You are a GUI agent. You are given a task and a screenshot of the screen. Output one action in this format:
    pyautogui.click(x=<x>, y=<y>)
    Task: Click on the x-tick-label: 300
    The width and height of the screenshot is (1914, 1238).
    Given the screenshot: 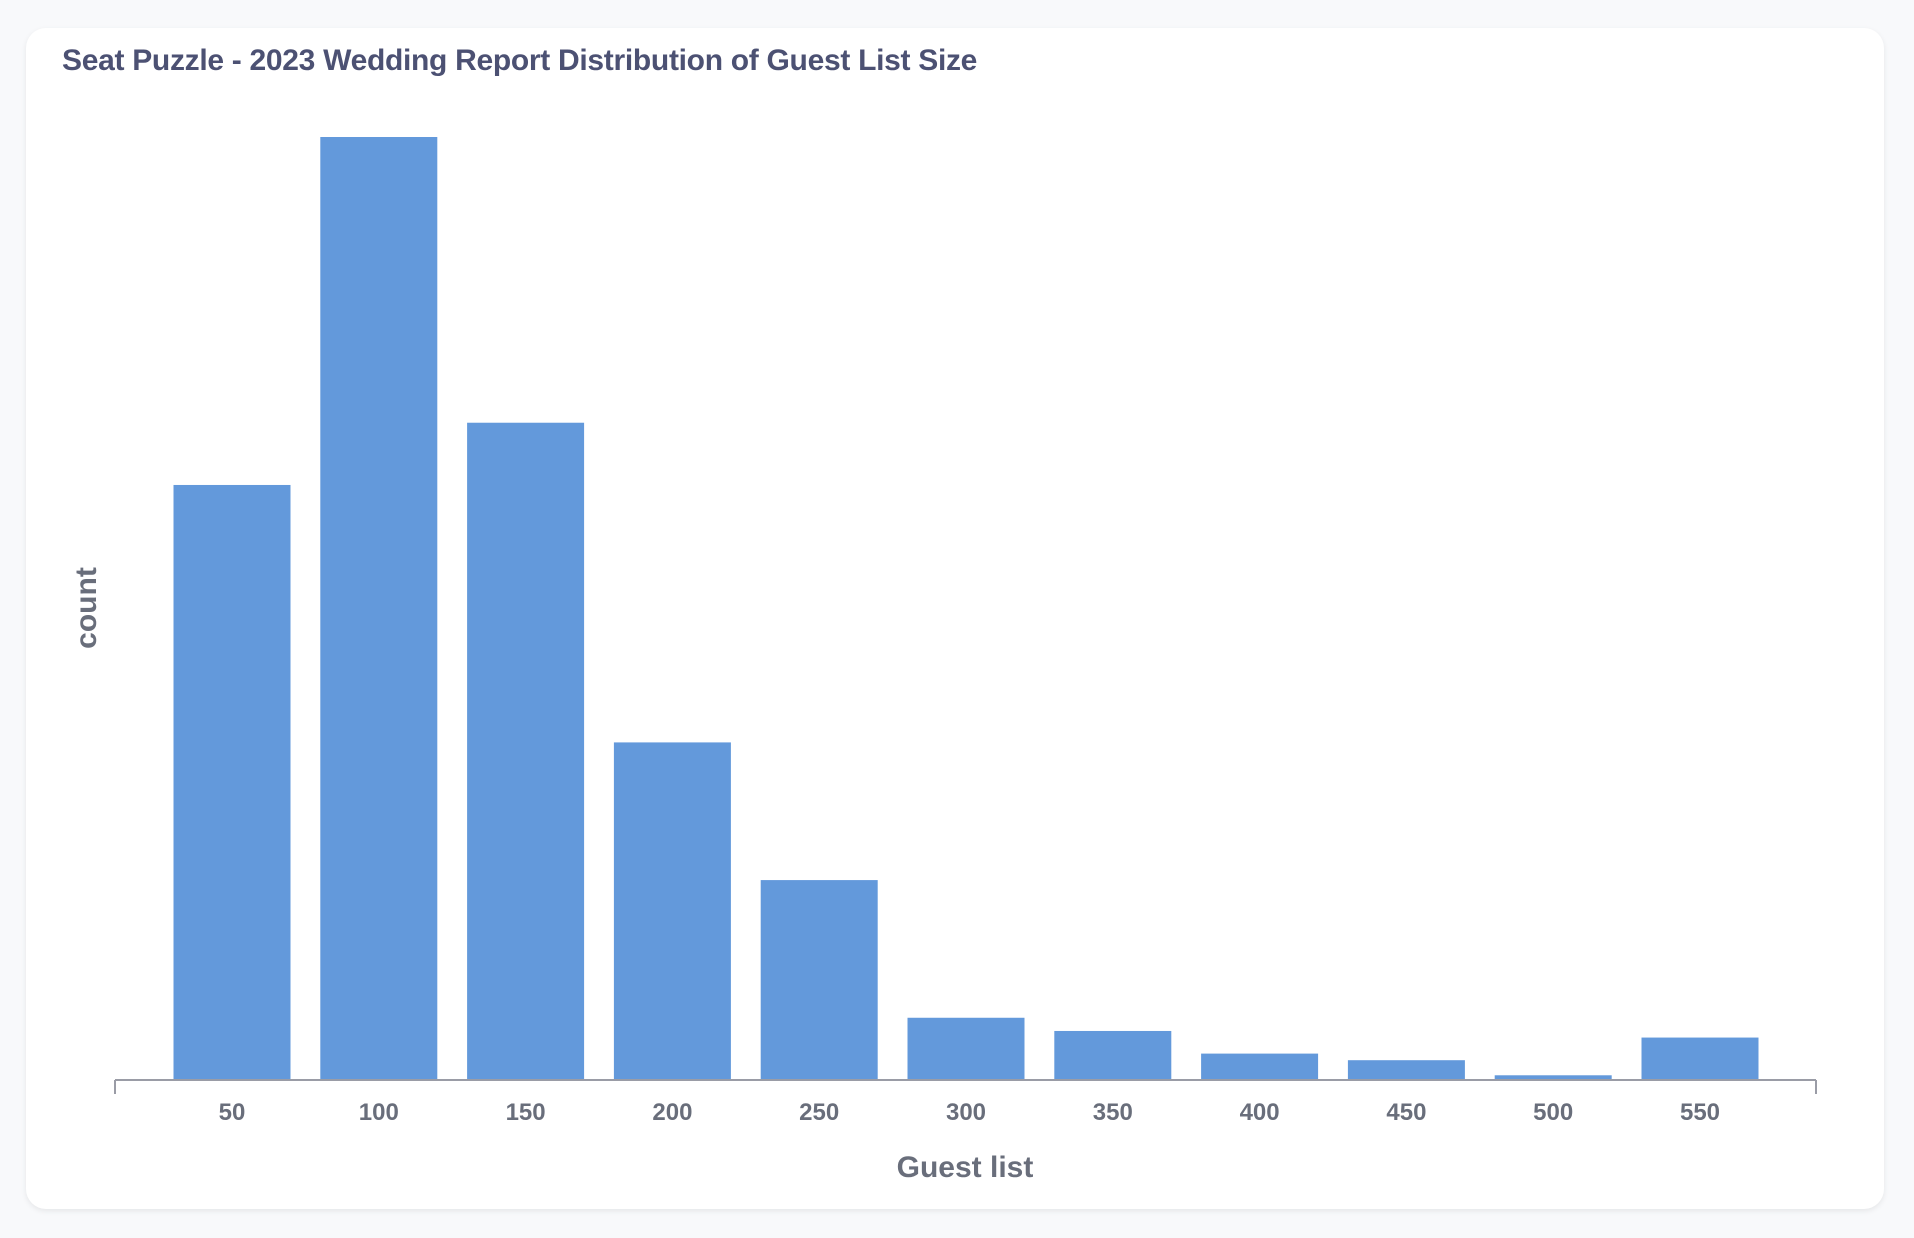 What is the action you would take?
    pyautogui.click(x=966, y=1112)
    